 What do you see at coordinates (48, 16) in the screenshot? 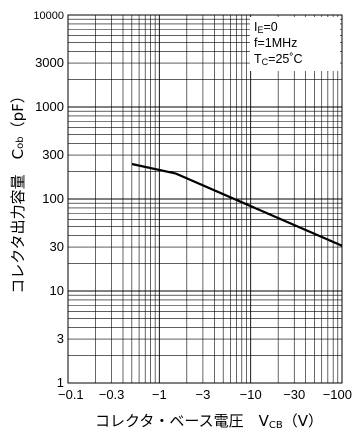
I see `y-tick-label: 10000` at bounding box center [48, 16].